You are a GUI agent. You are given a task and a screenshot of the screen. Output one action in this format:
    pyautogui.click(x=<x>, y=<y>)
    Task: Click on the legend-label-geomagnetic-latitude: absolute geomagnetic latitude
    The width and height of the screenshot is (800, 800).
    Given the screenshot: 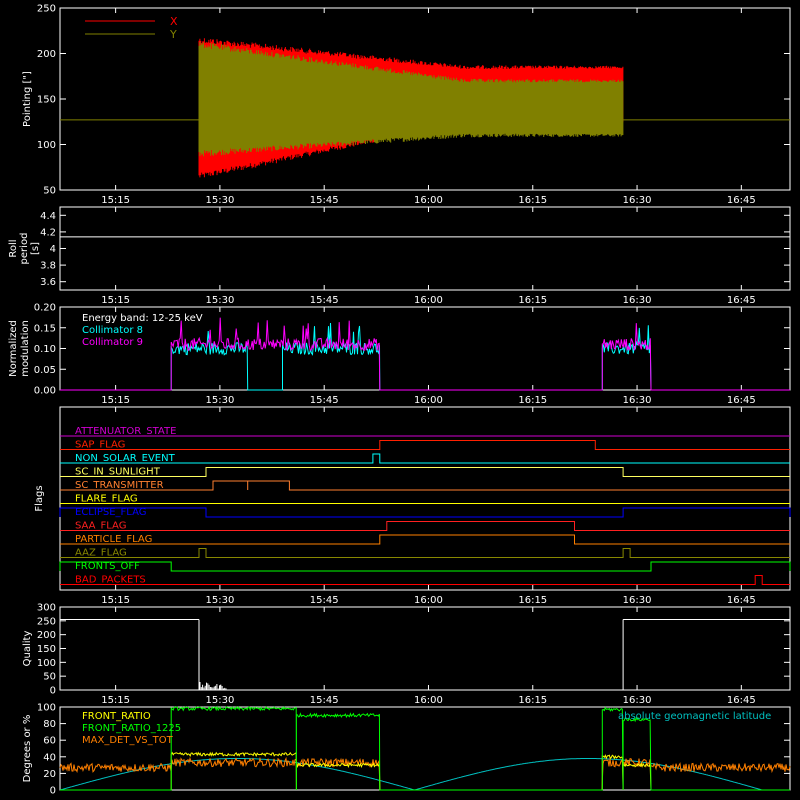 What is the action you would take?
    pyautogui.click(x=694, y=716)
    